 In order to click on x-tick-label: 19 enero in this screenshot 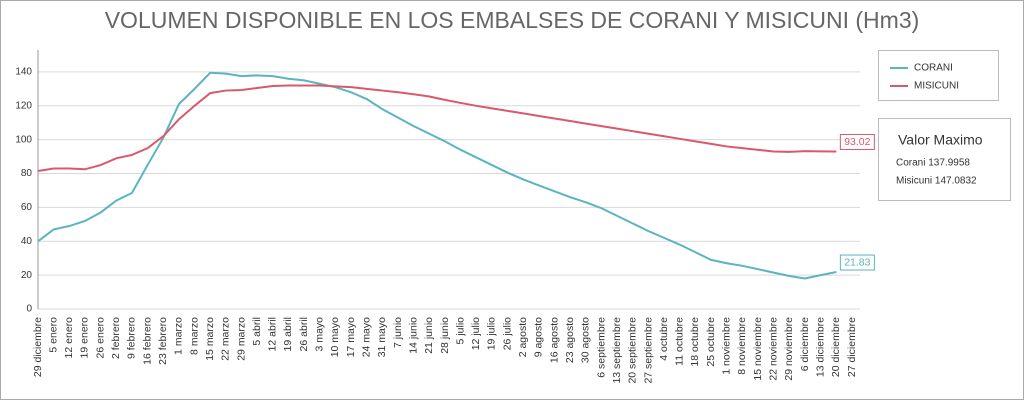, I will do `click(85, 338)`.